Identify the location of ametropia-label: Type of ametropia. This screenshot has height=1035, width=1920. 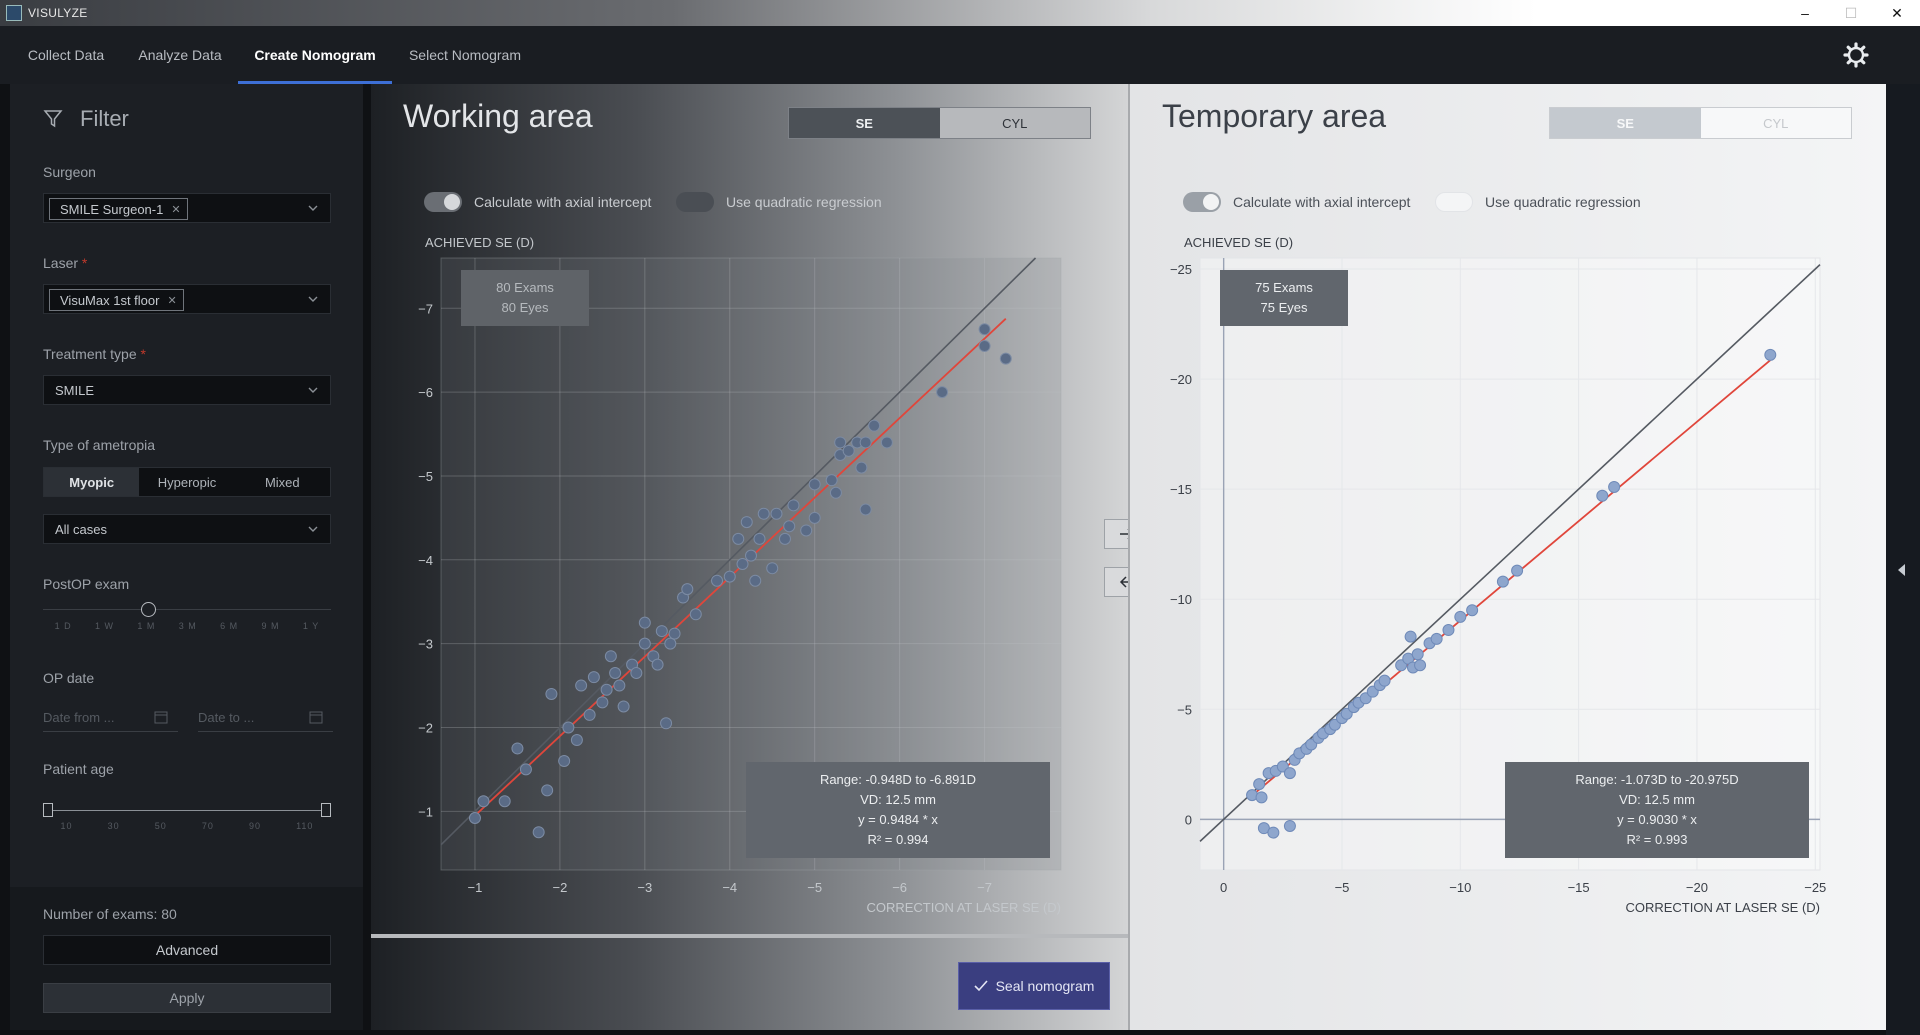
(99, 445).